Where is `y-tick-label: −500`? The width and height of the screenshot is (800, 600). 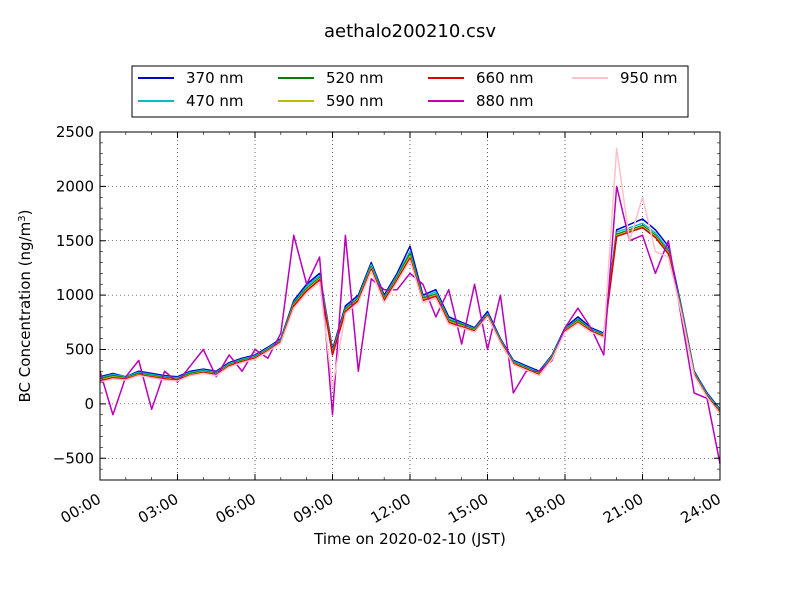 y-tick-label: −500 is located at coordinates (73, 458).